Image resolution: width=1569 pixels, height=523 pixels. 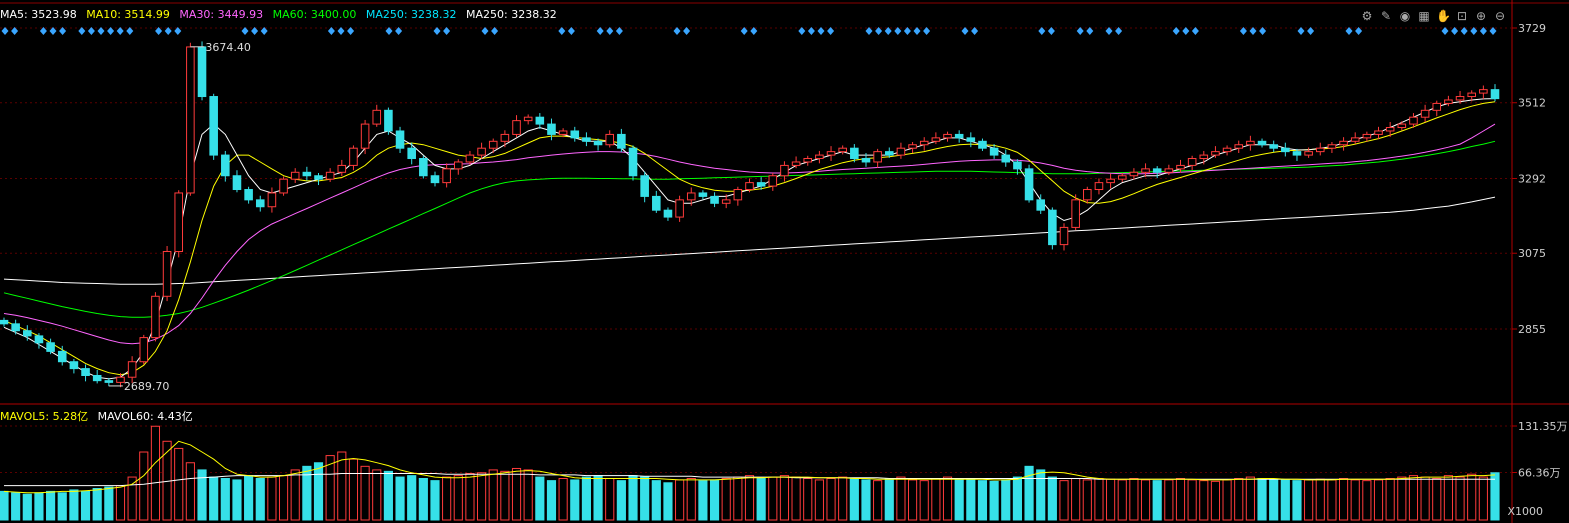 I want to click on brush-icon: ✎, so click(x=1386, y=16).